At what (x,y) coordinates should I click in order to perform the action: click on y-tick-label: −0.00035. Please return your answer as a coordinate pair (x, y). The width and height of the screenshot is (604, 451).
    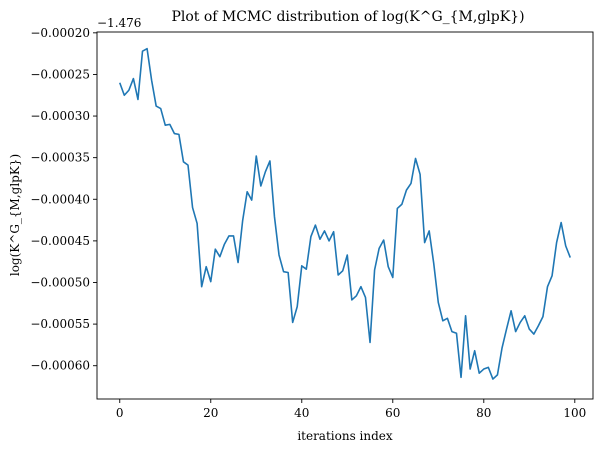
    Looking at the image, I should click on (60, 158).